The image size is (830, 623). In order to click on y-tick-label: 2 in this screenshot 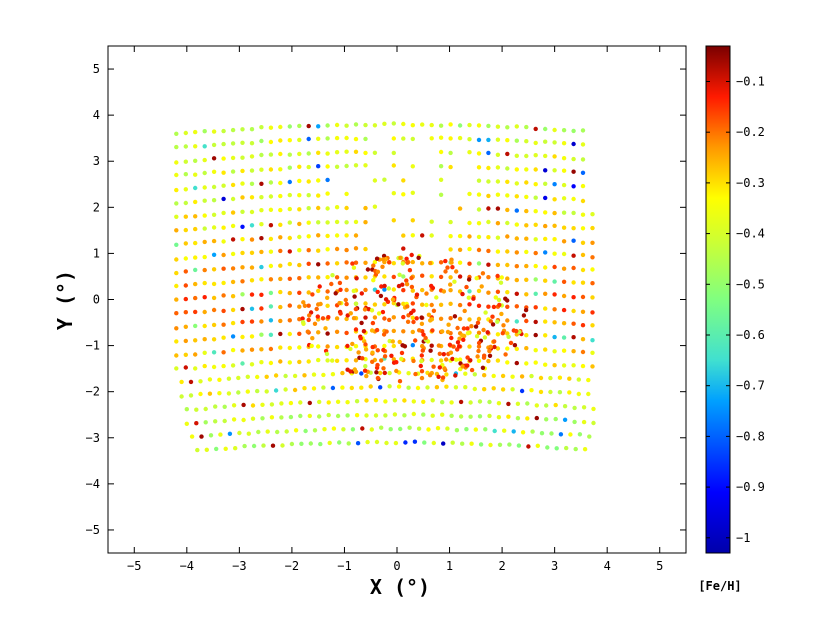, I will do `click(96, 207)`.